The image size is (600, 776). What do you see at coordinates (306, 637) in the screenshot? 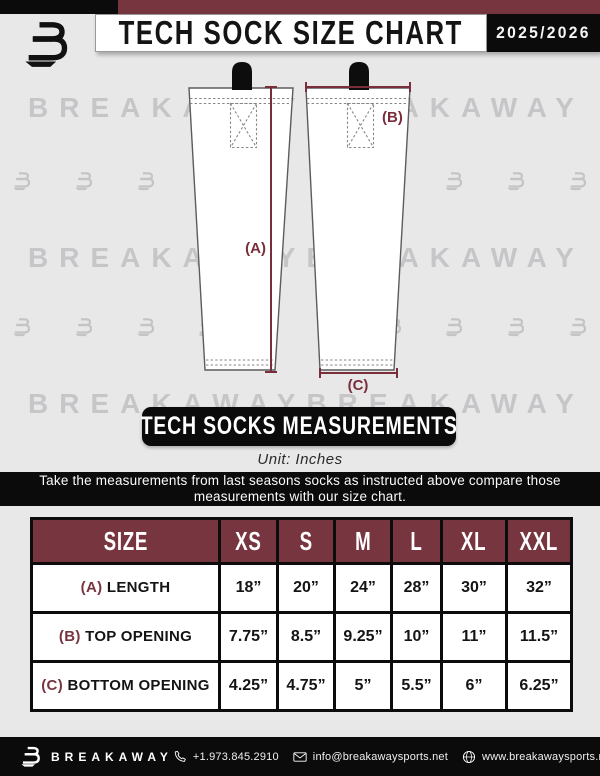
I see `value-cell: 8.5”` at bounding box center [306, 637].